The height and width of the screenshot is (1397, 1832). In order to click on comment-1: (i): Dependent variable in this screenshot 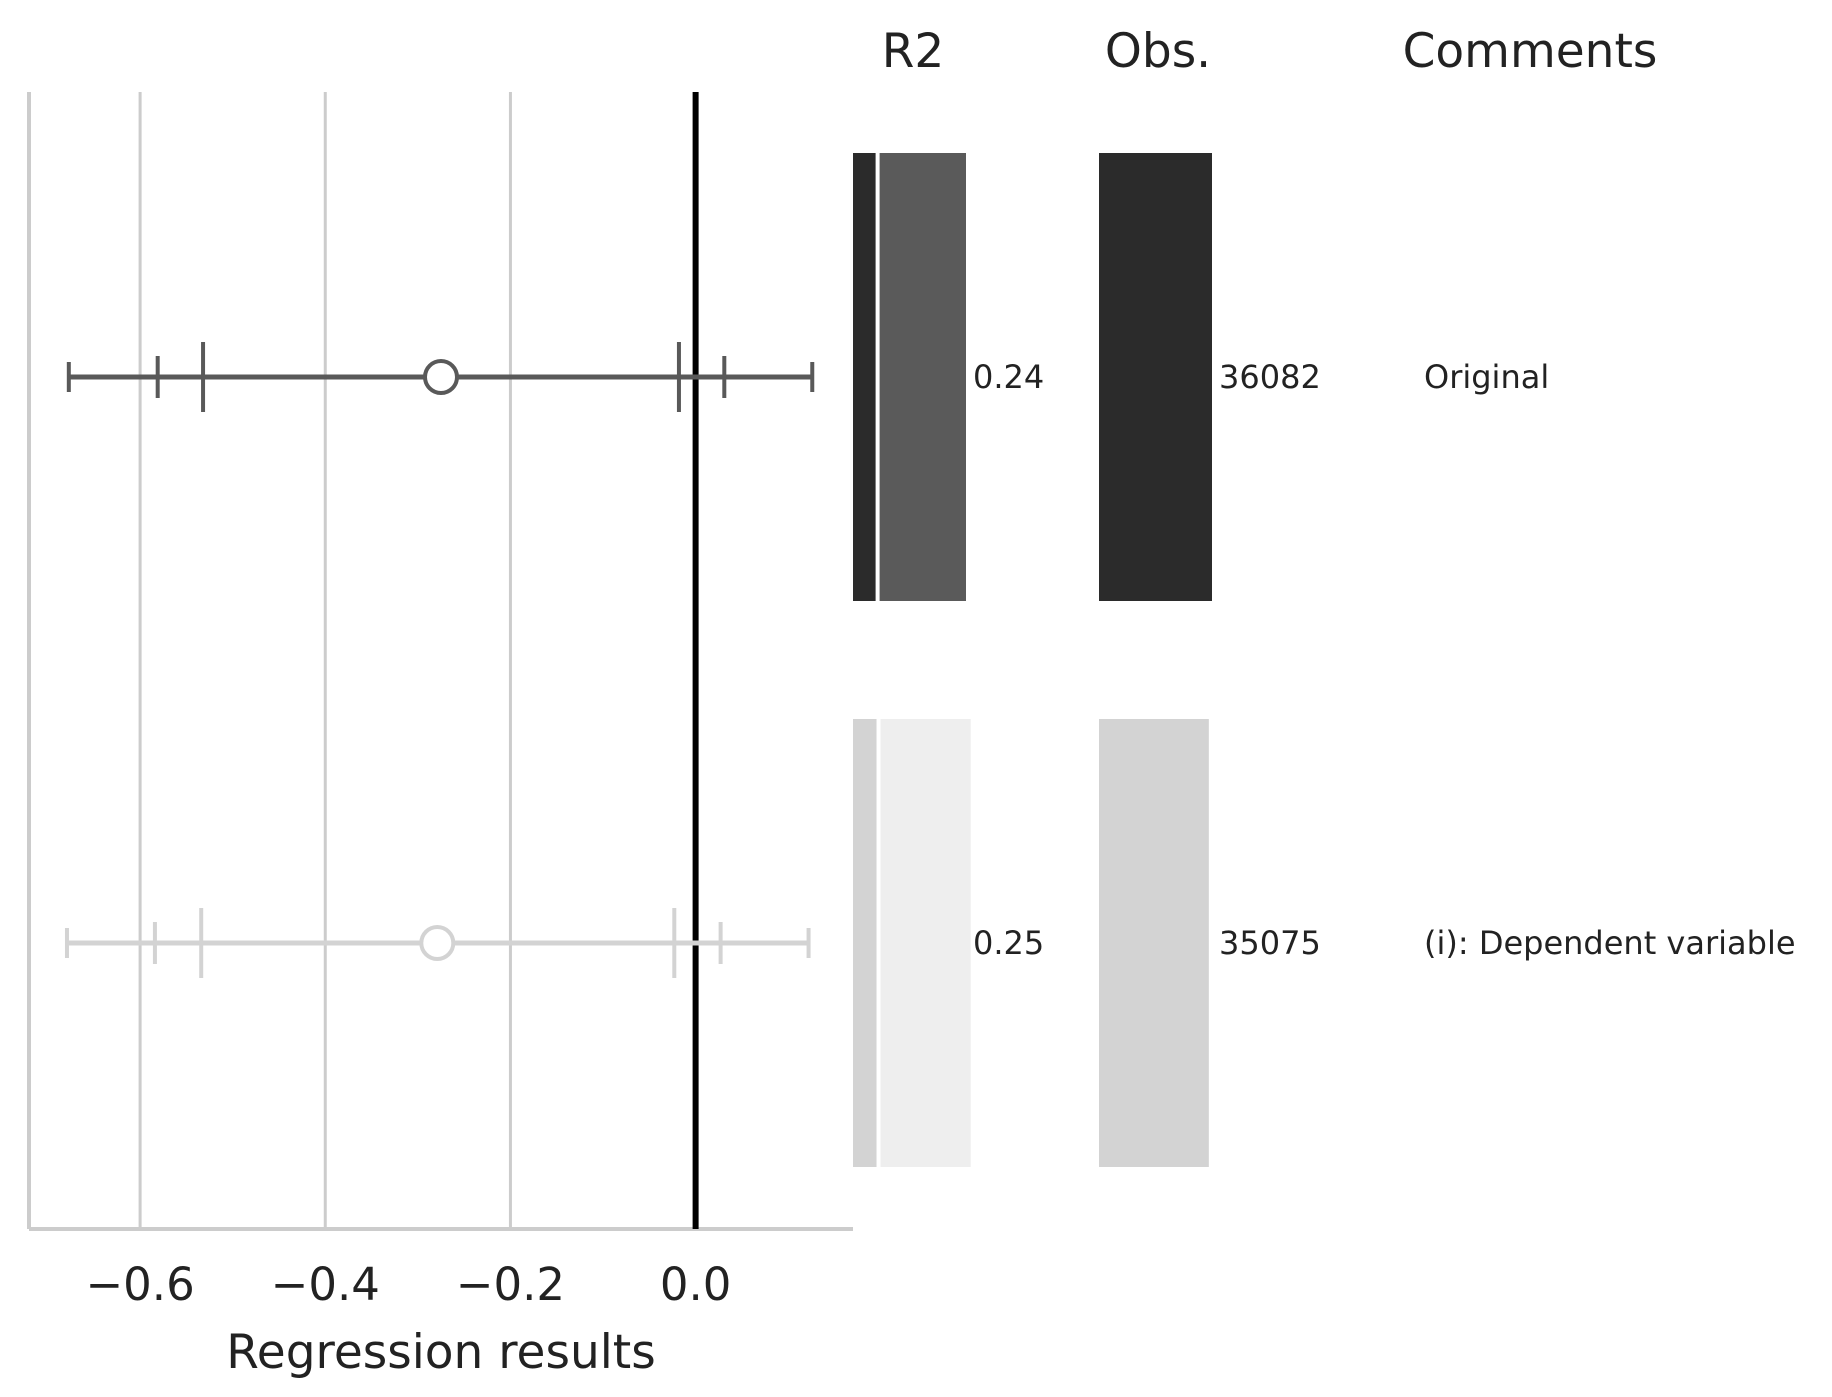, I will do `click(1610, 943)`.